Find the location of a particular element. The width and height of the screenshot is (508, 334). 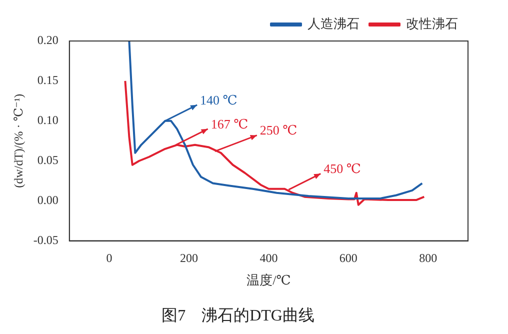

annotation: 140 ℃ is located at coordinates (219, 100).